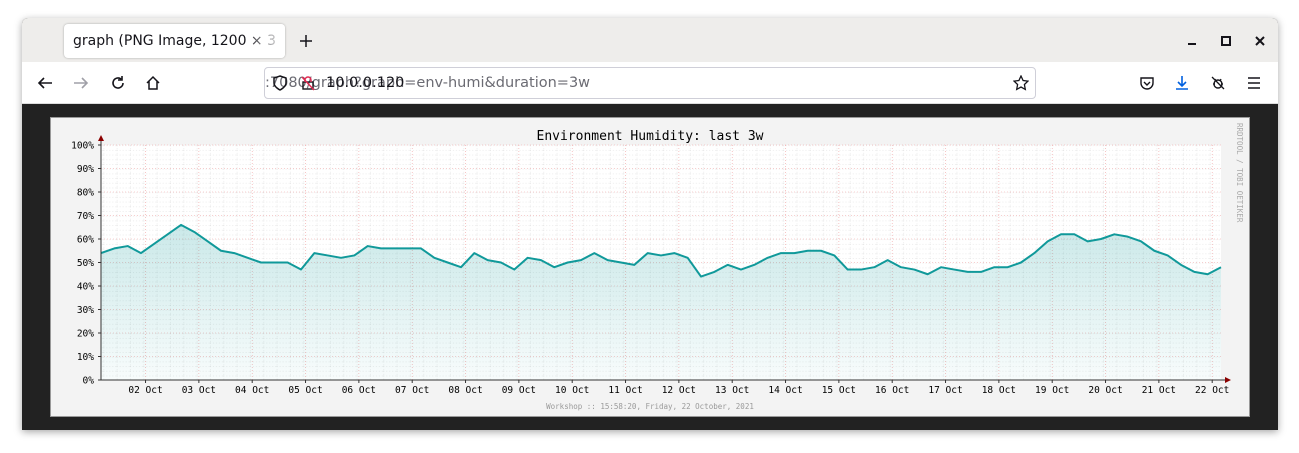 The height and width of the screenshot is (453, 1299). Describe the element at coordinates (1254, 83) in the screenshot. I see `menu-button` at that location.